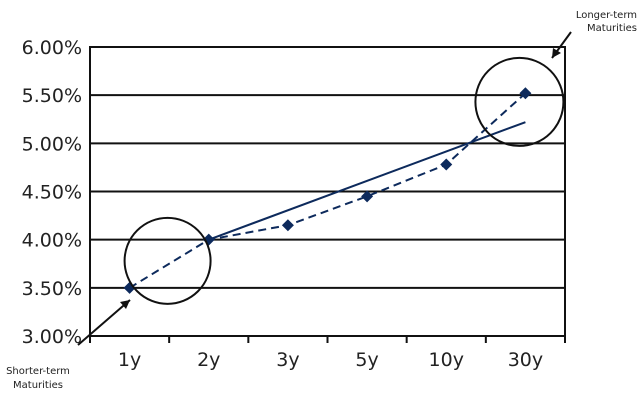 Image resolution: width=641 pixels, height=396 pixels. Describe the element at coordinates (52, 241) in the screenshot. I see `y-tick-label: 4.00%` at that location.